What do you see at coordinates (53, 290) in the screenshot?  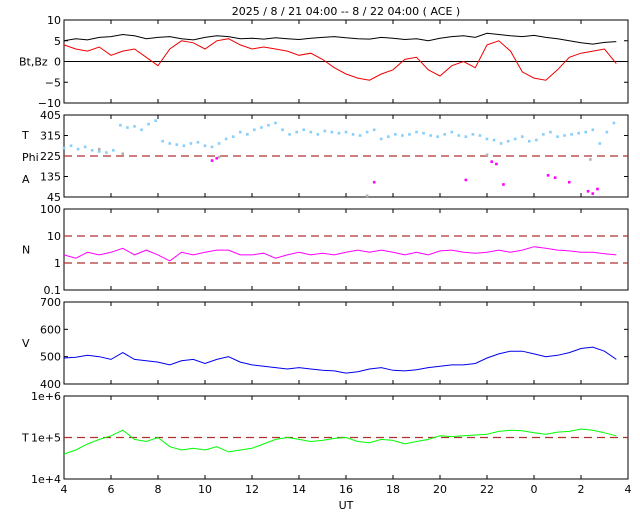 I see `y-tick-label: 0.1` at bounding box center [53, 290].